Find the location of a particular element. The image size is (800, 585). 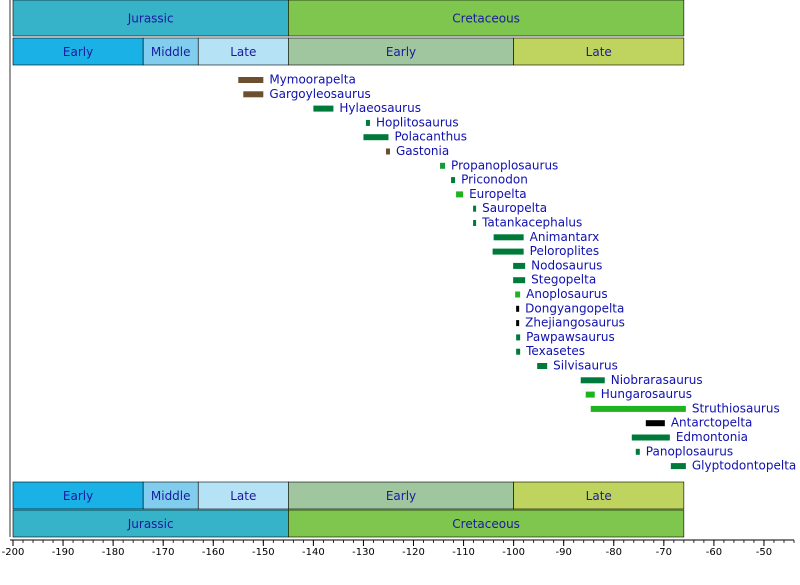

x-tick-label: -160 is located at coordinates (213, 552).